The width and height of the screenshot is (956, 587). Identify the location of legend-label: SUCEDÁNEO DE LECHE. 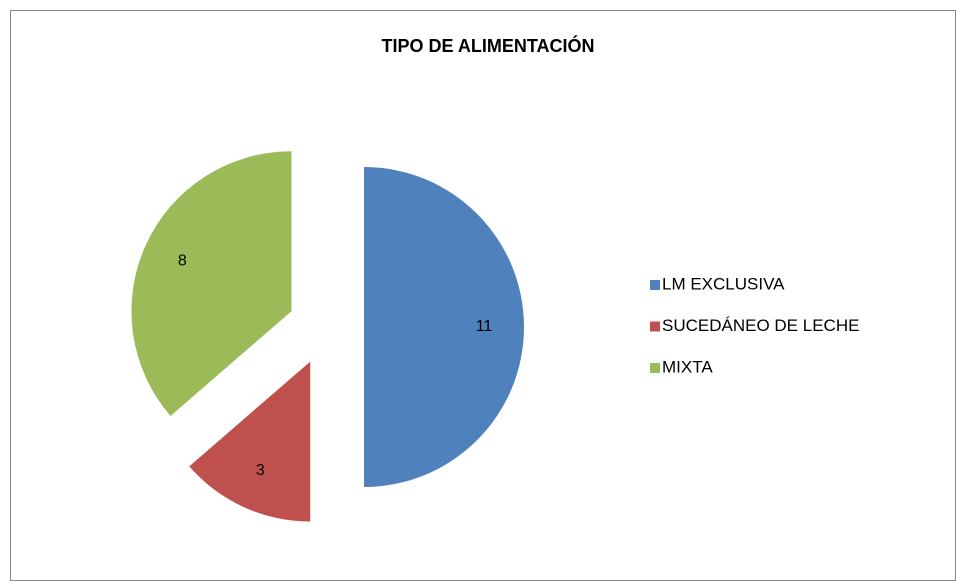
(760, 325).